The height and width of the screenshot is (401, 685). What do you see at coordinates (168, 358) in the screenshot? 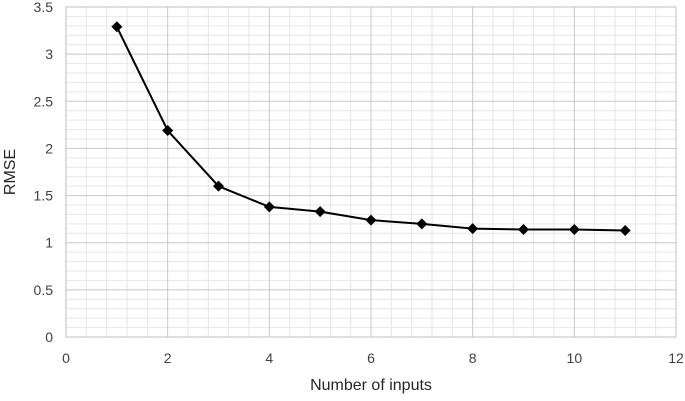
I see `x-tick-label: 2` at bounding box center [168, 358].